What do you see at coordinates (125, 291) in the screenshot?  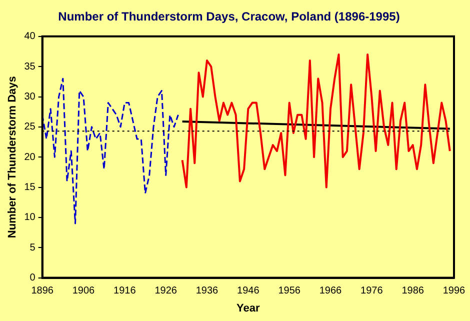 I see `x-tick-label: 1916` at bounding box center [125, 291].